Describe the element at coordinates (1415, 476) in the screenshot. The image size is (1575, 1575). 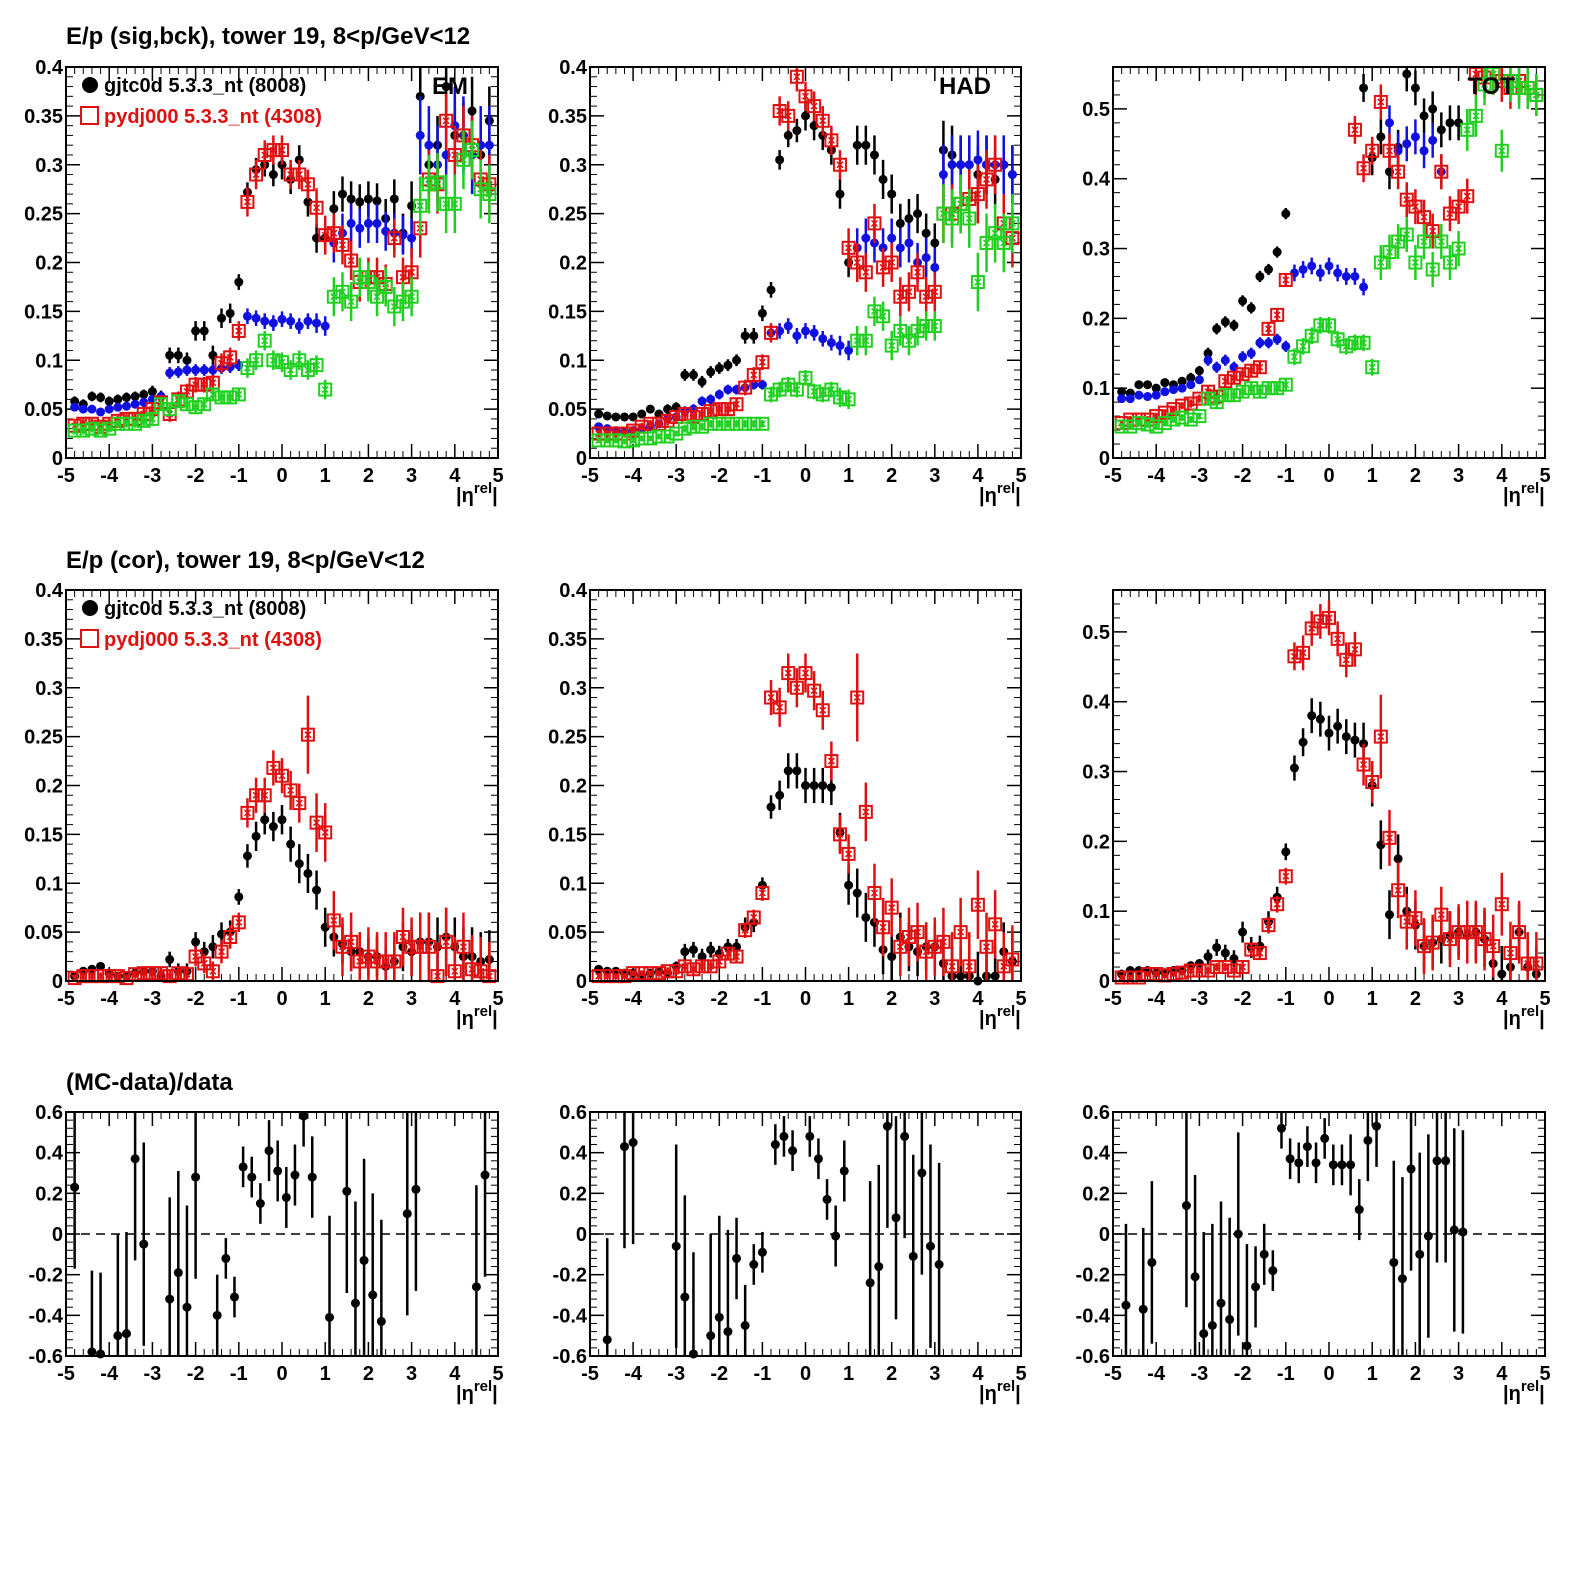
I see `x-tick-label: 2` at that location.